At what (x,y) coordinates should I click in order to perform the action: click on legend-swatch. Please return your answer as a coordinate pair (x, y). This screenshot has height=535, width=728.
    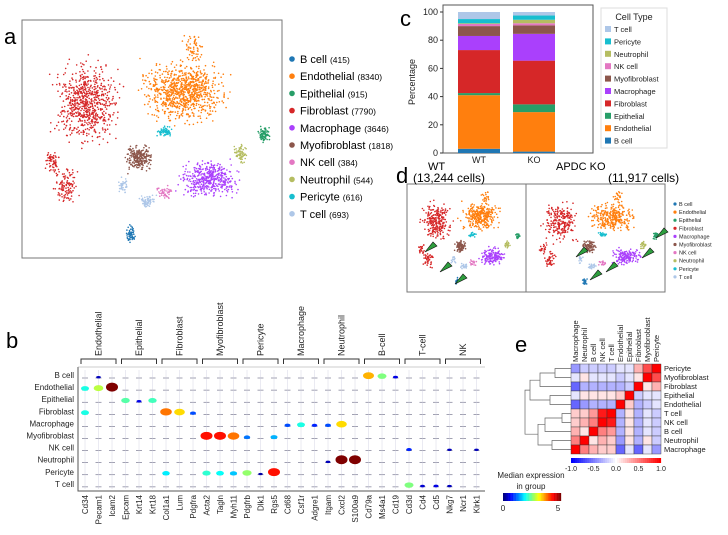
    Looking at the image, I should click on (608, 115).